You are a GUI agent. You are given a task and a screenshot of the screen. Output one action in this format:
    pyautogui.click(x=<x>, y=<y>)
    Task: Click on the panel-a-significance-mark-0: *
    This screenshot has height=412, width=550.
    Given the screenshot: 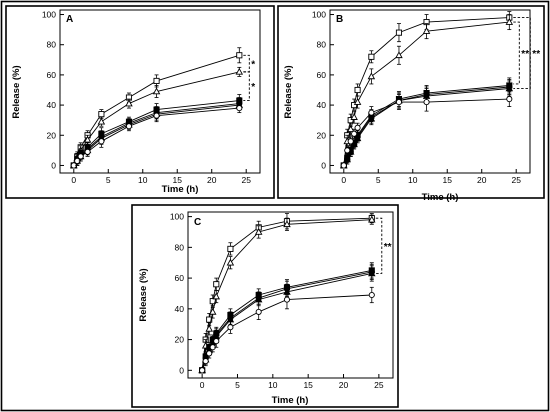 What is the action you would take?
    pyautogui.click(x=253, y=65)
    